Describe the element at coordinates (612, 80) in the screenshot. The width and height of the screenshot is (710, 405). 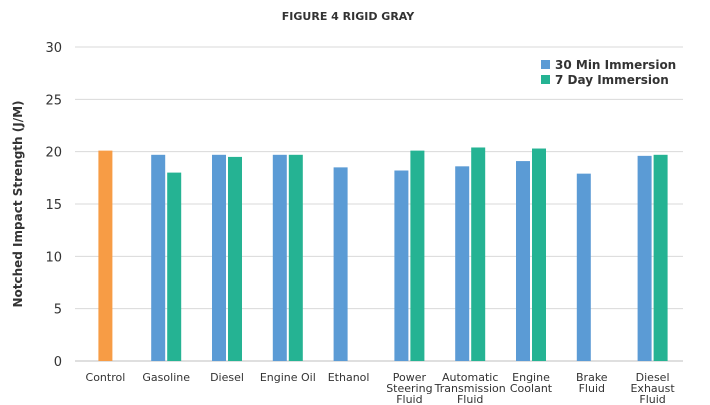
I see `legend-label: 7 Day Immersion` at that location.